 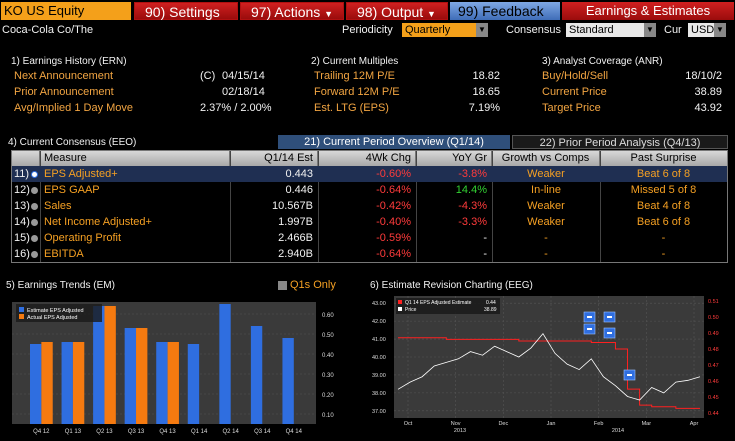 I want to click on output-button: 98) Output ▼, so click(x=397, y=11).